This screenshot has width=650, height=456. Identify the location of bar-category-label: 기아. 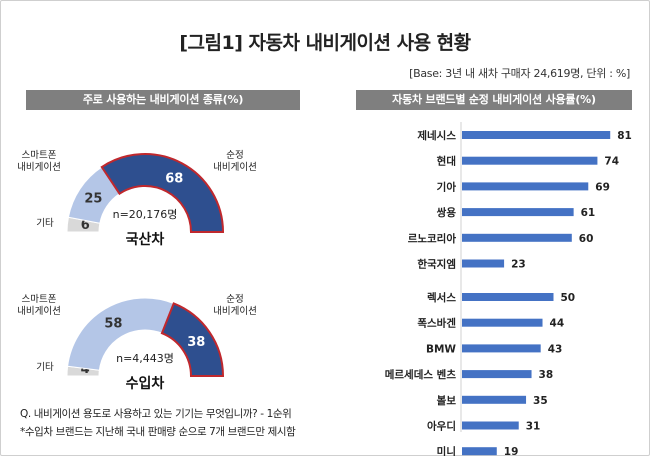
(447, 186).